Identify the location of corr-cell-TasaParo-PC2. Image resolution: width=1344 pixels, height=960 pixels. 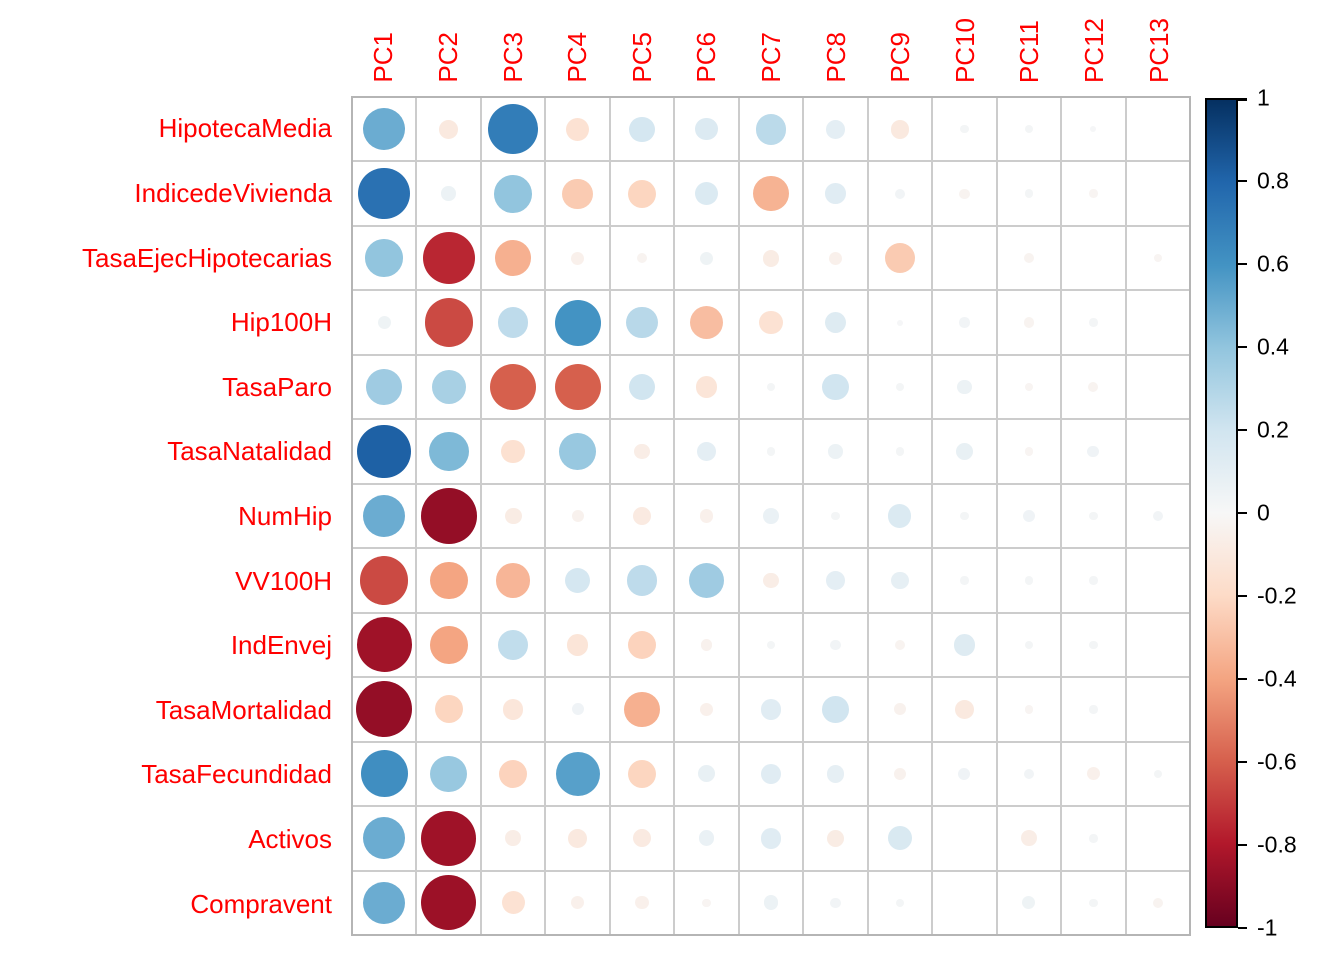
(448, 387).